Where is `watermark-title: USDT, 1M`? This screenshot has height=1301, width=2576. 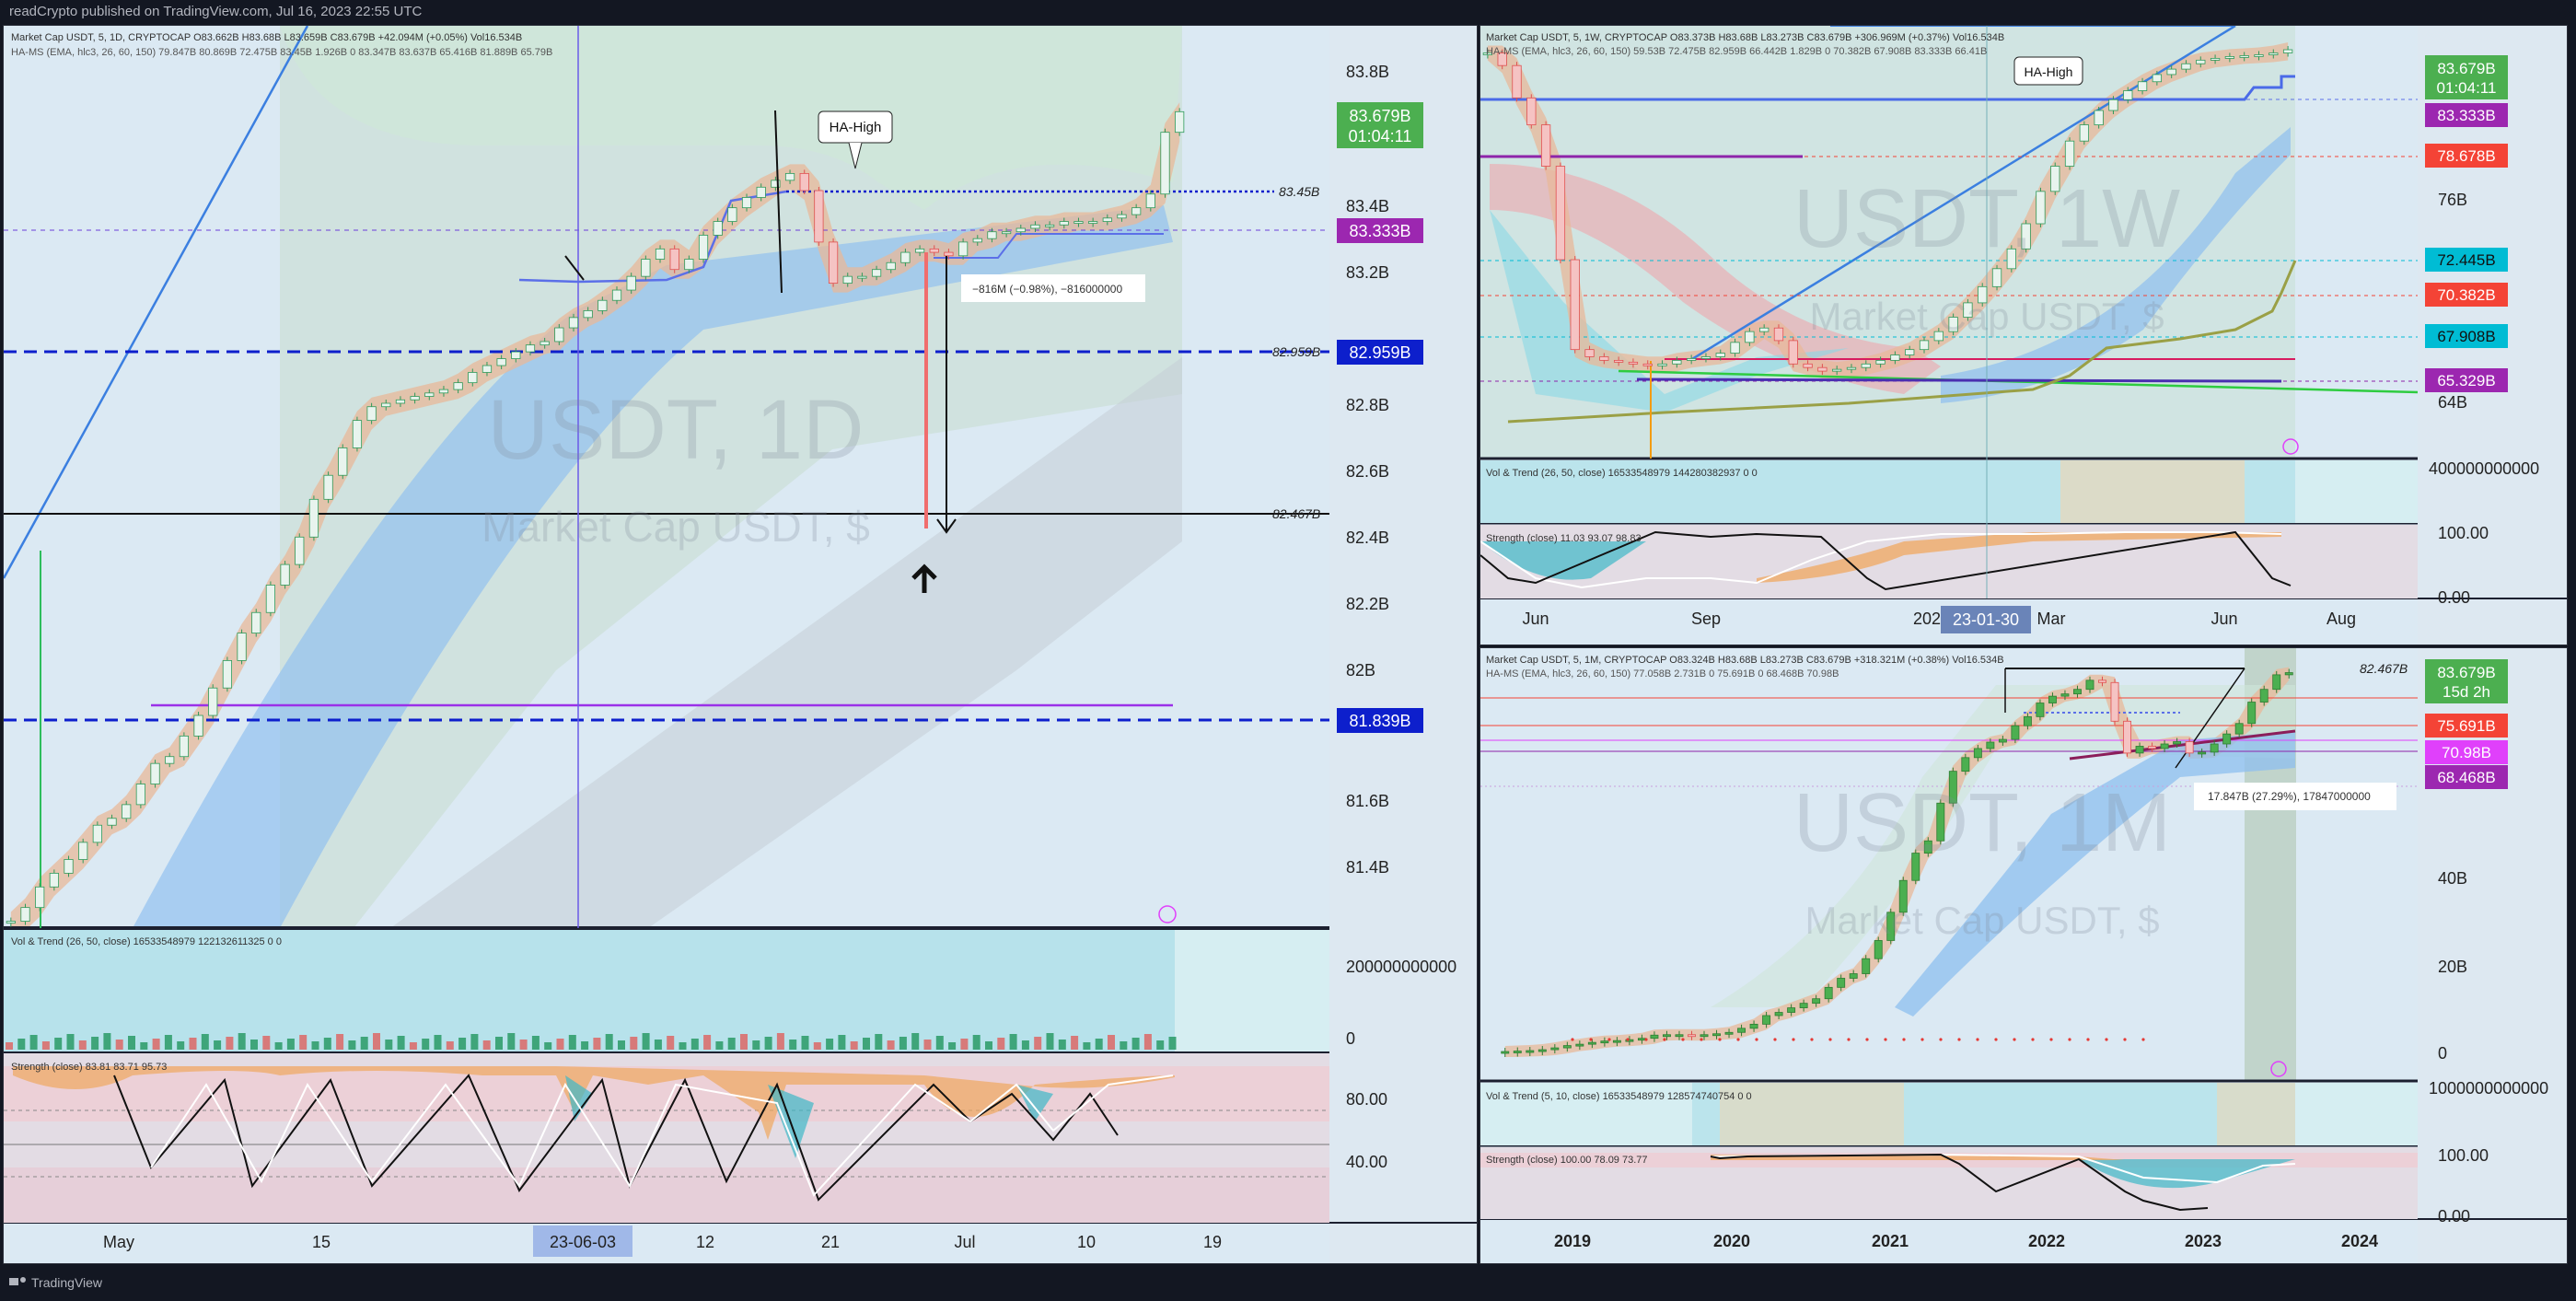 watermark-title: USDT, 1M is located at coordinates (1982, 823).